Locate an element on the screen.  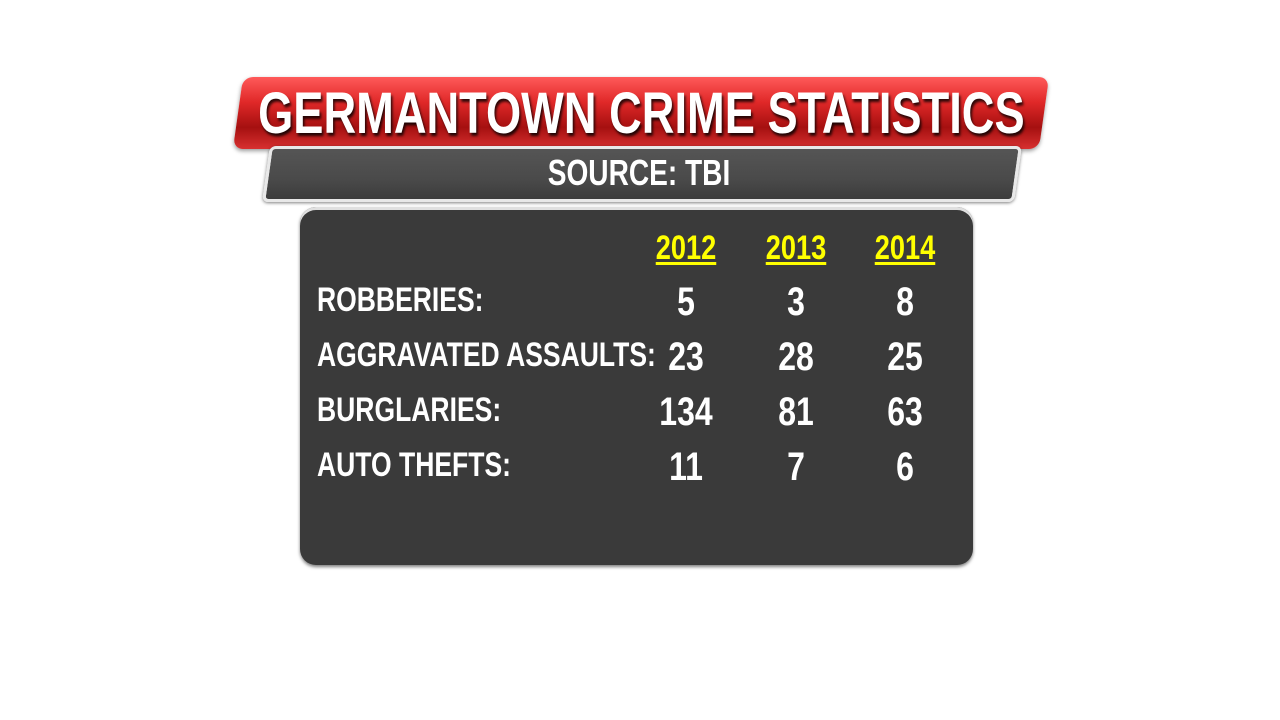
table-cell-value: 3 is located at coordinates (796, 302).